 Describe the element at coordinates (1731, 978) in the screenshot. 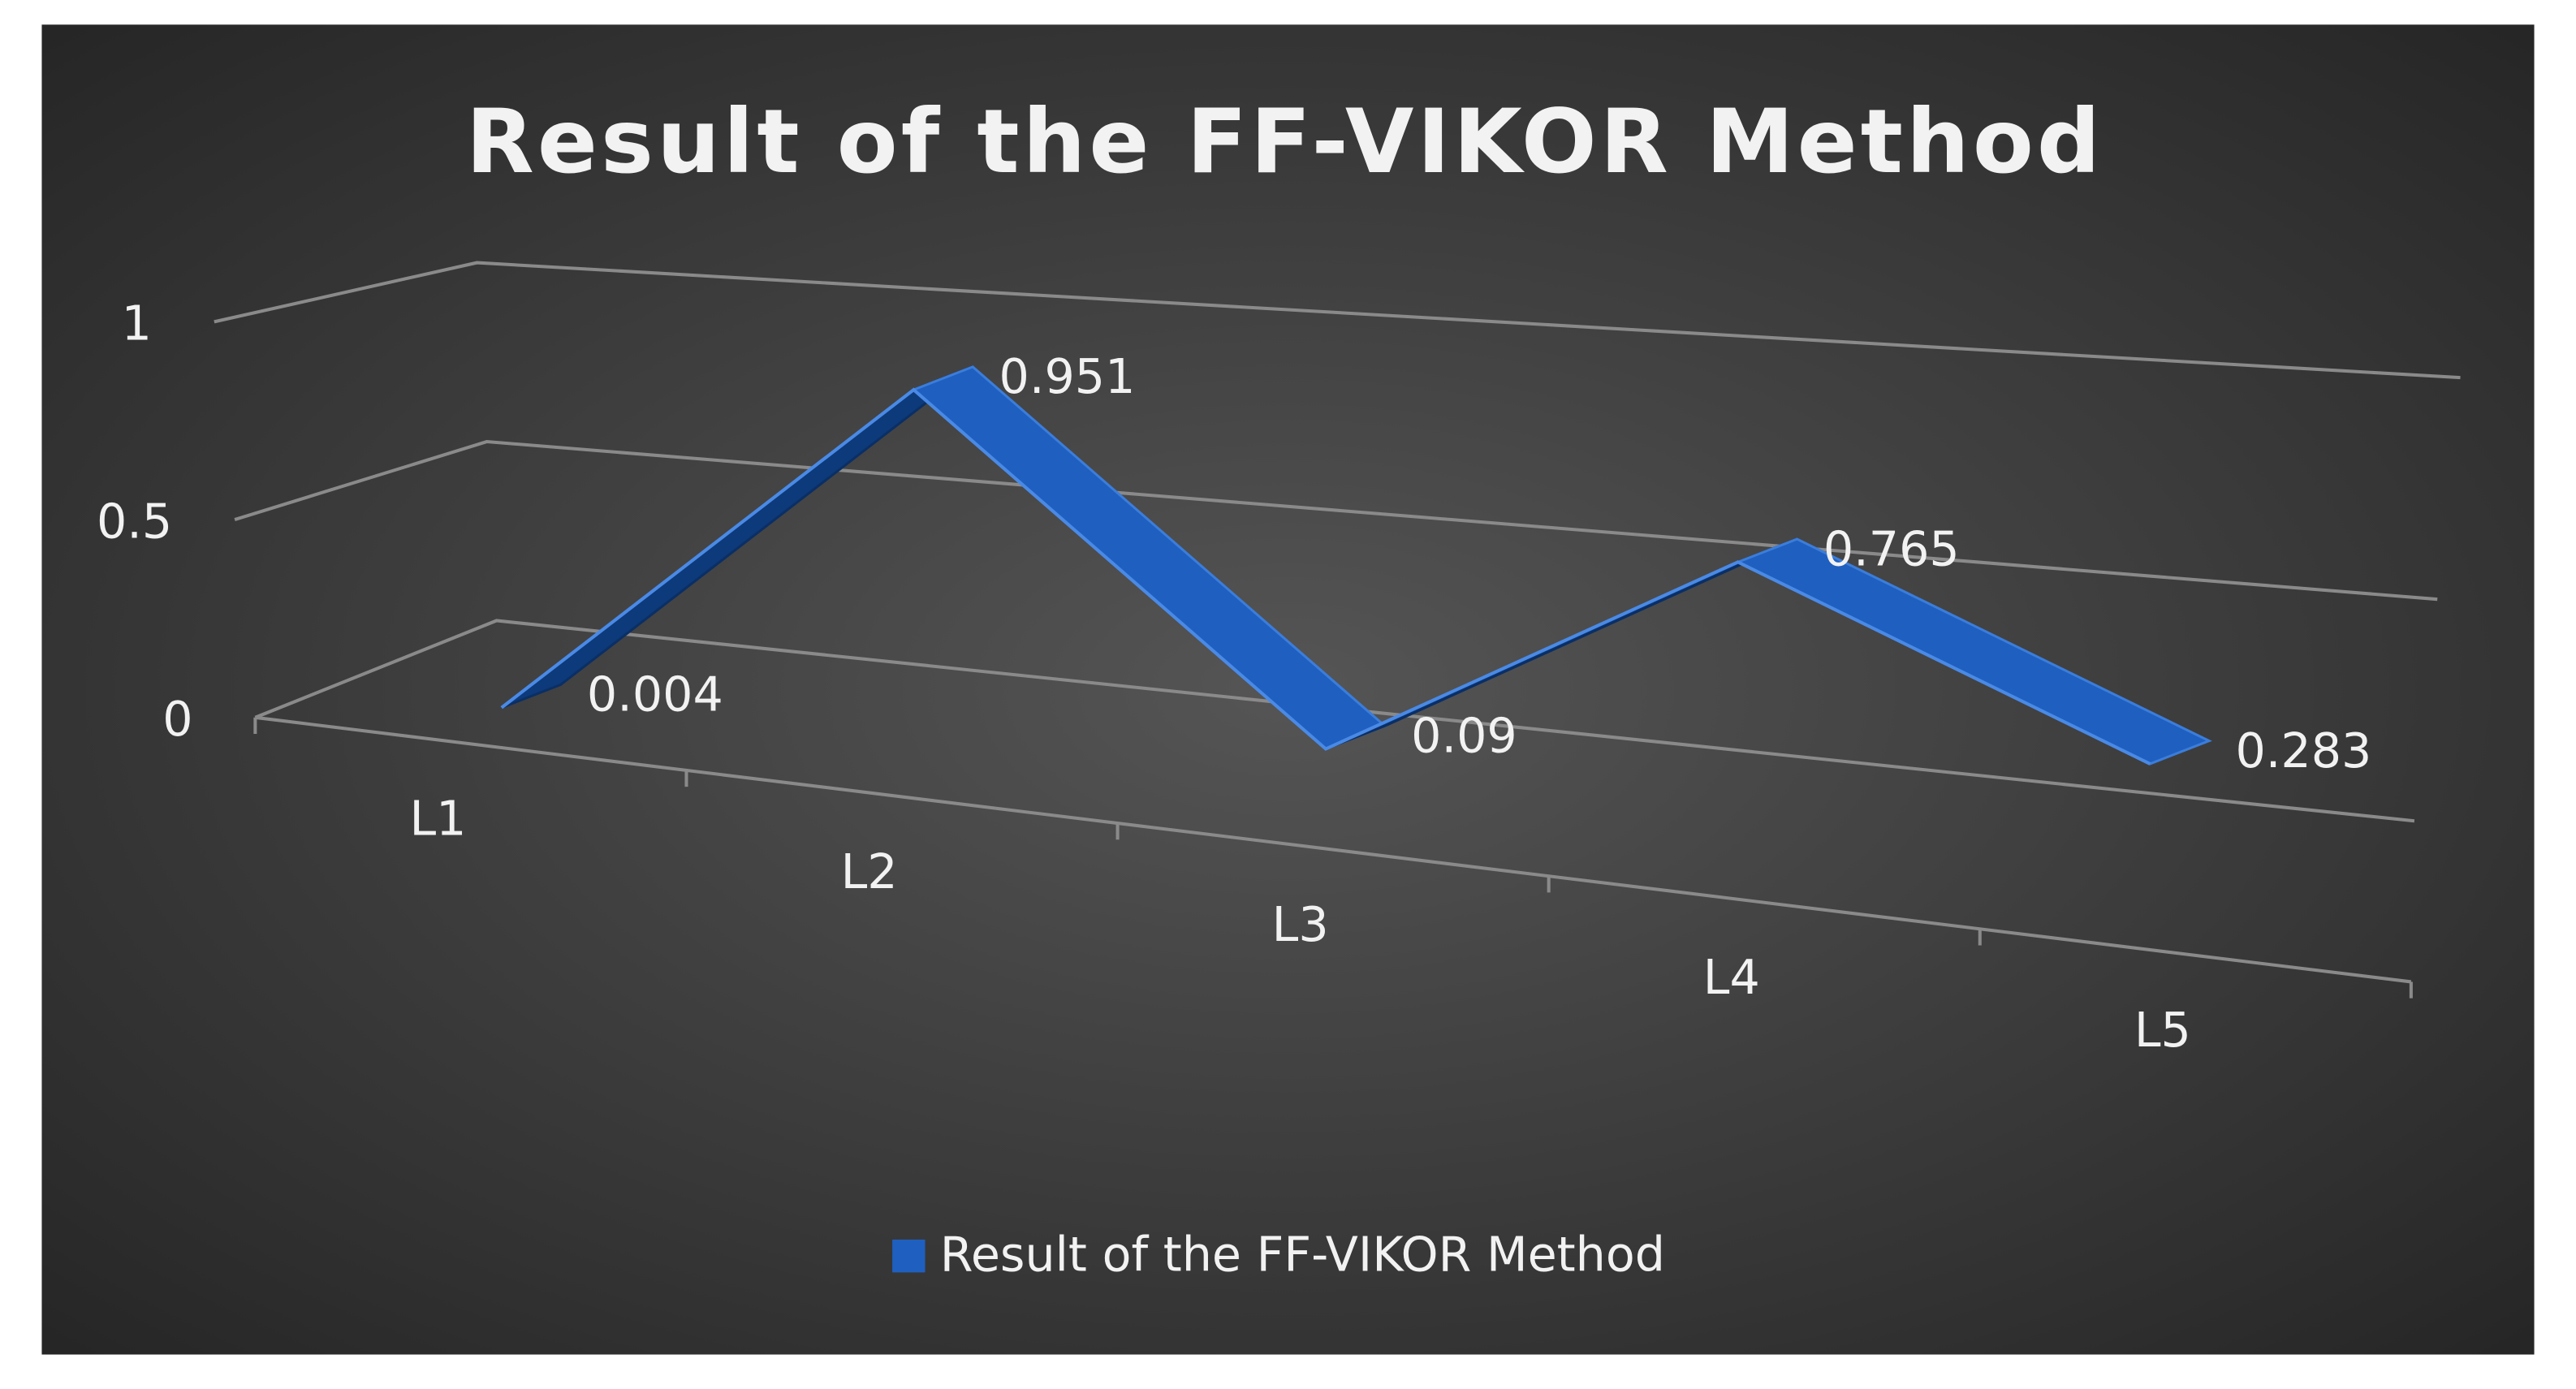

I see `x-tick-label: L4` at that location.